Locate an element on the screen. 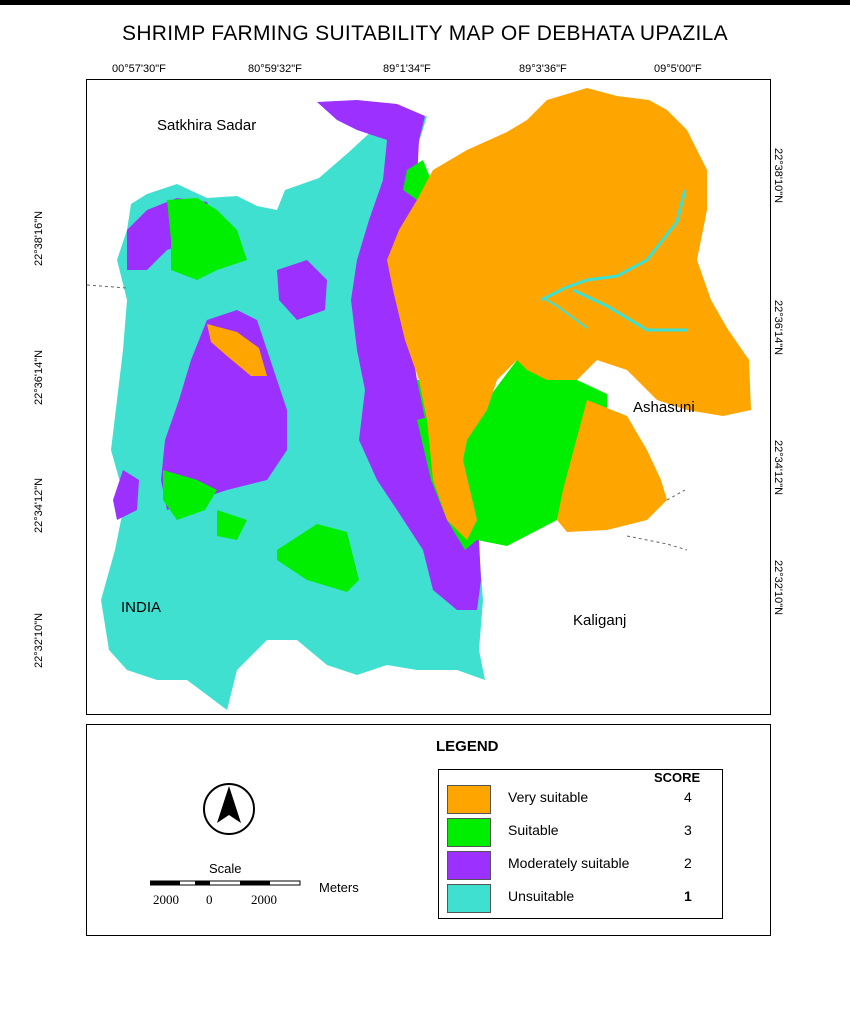 This screenshot has height=1027, width=850. legend-score: 2 is located at coordinates (688, 863).